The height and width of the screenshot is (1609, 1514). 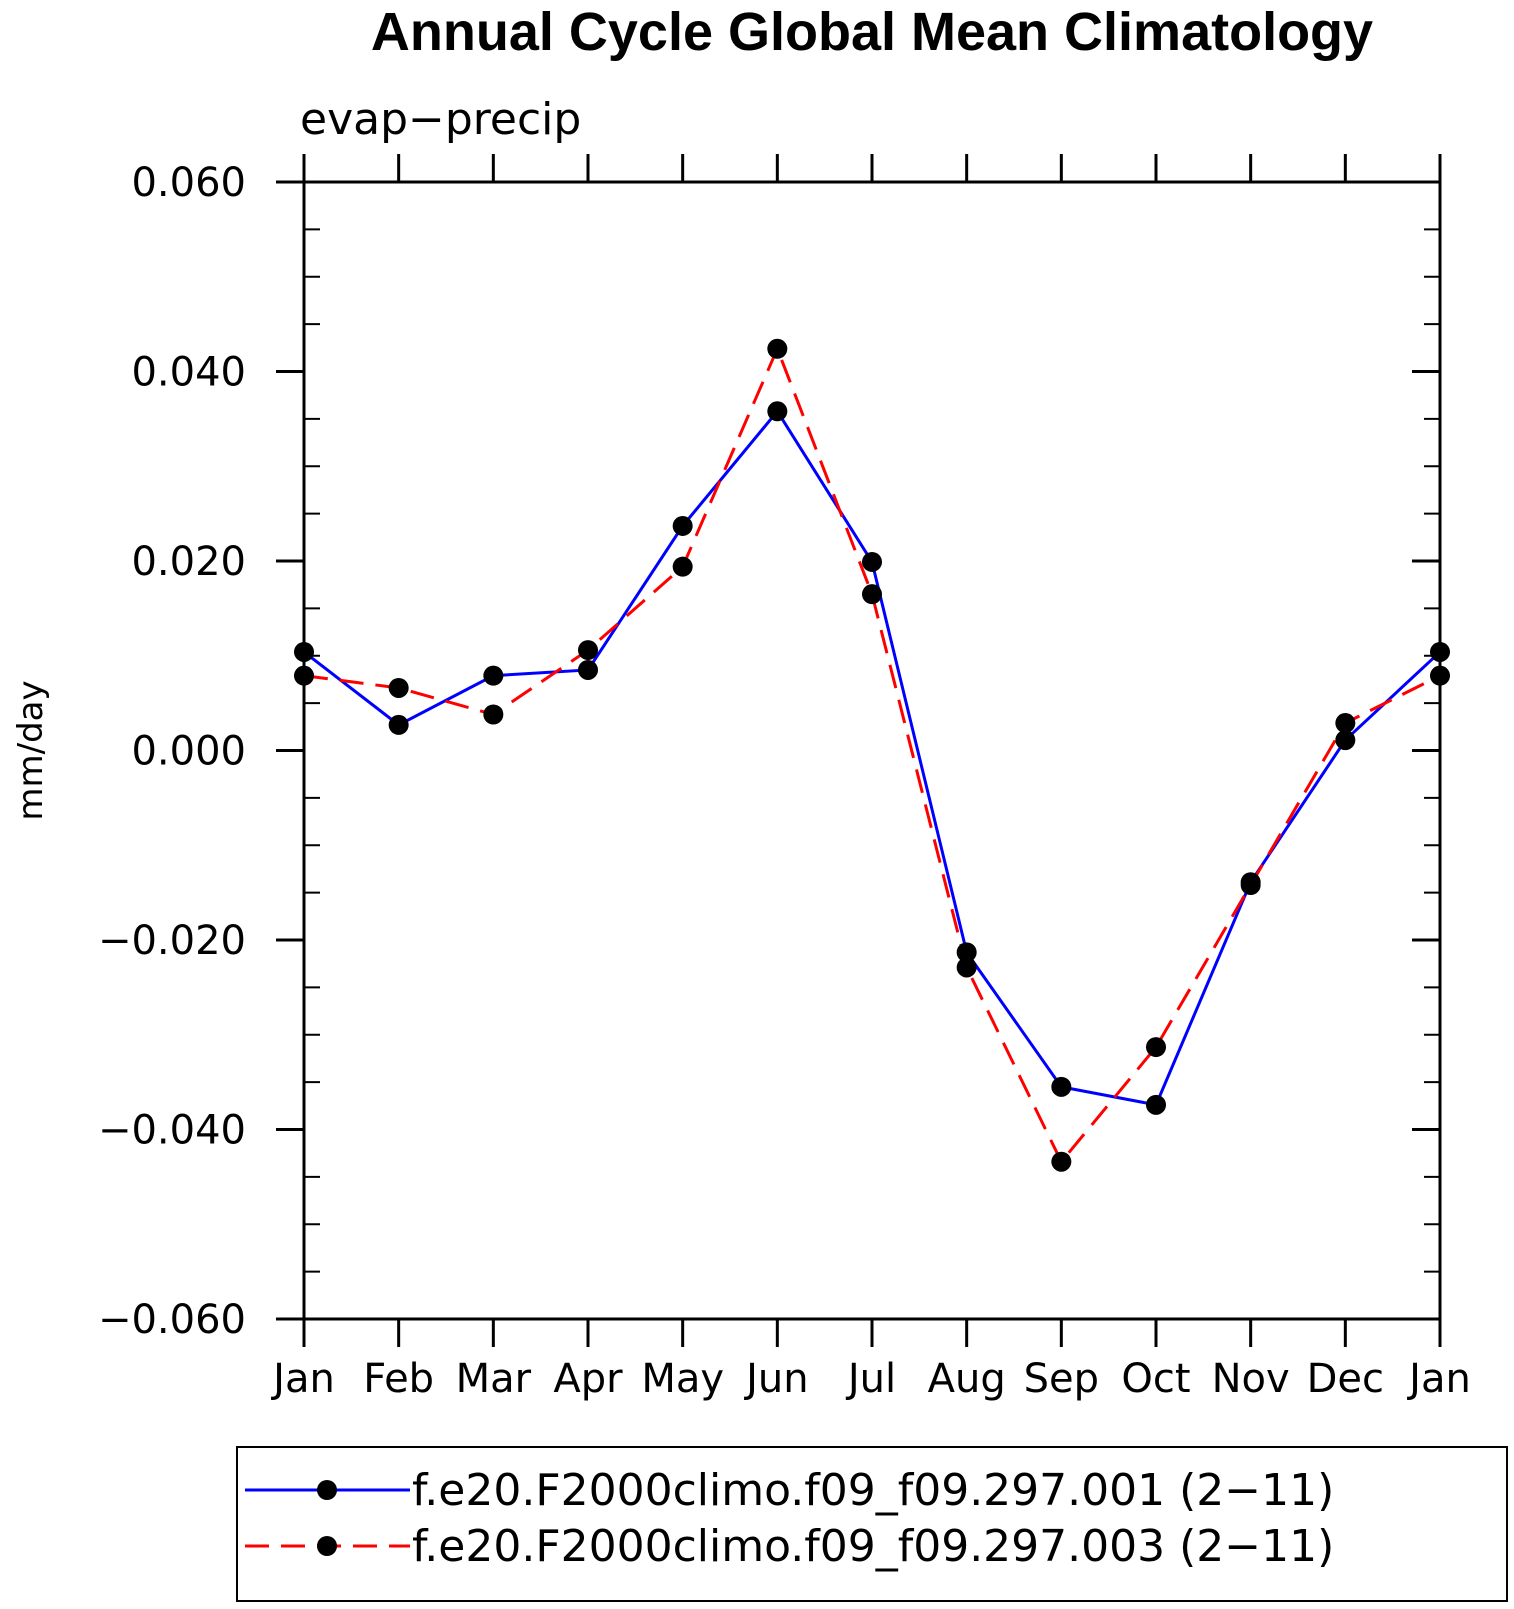 What do you see at coordinates (188, 562) in the screenshot?
I see `y-tick-label: 0.020` at bounding box center [188, 562].